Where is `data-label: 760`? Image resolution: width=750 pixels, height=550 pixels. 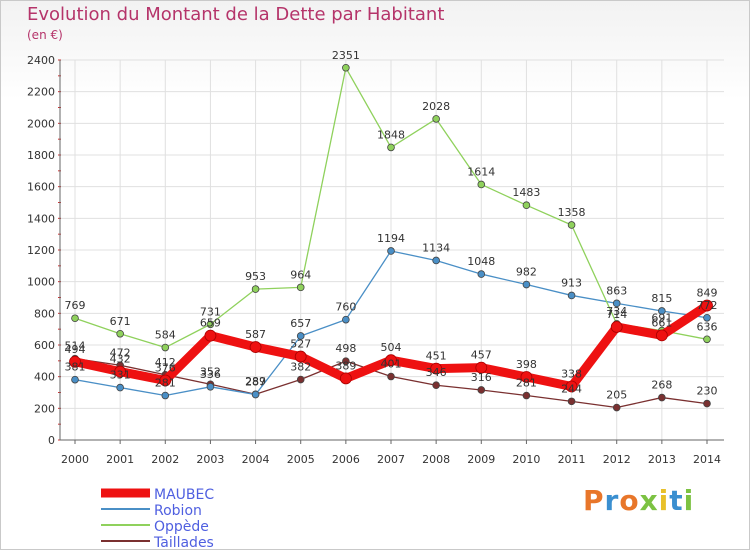
data-label: 760 is located at coordinates (345, 307).